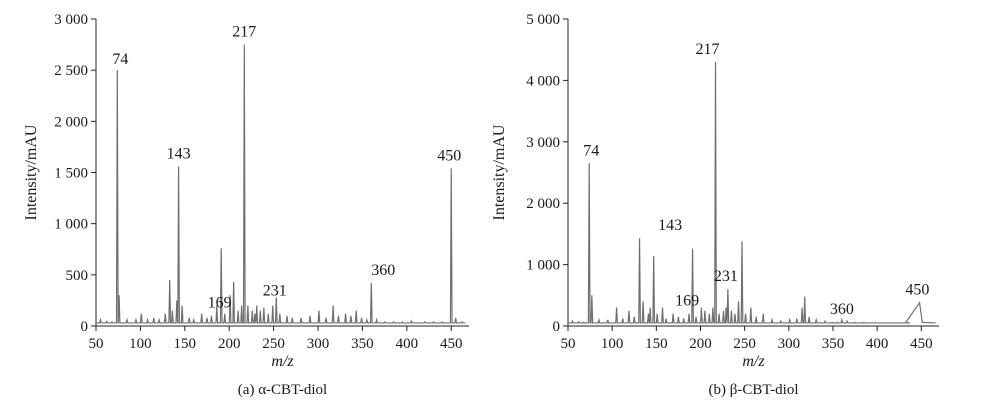 Image resolution: width=1000 pixels, height=401 pixels. What do you see at coordinates (71, 174) in the screenshot?
I see `y-tick-label: 1 500` at bounding box center [71, 174].